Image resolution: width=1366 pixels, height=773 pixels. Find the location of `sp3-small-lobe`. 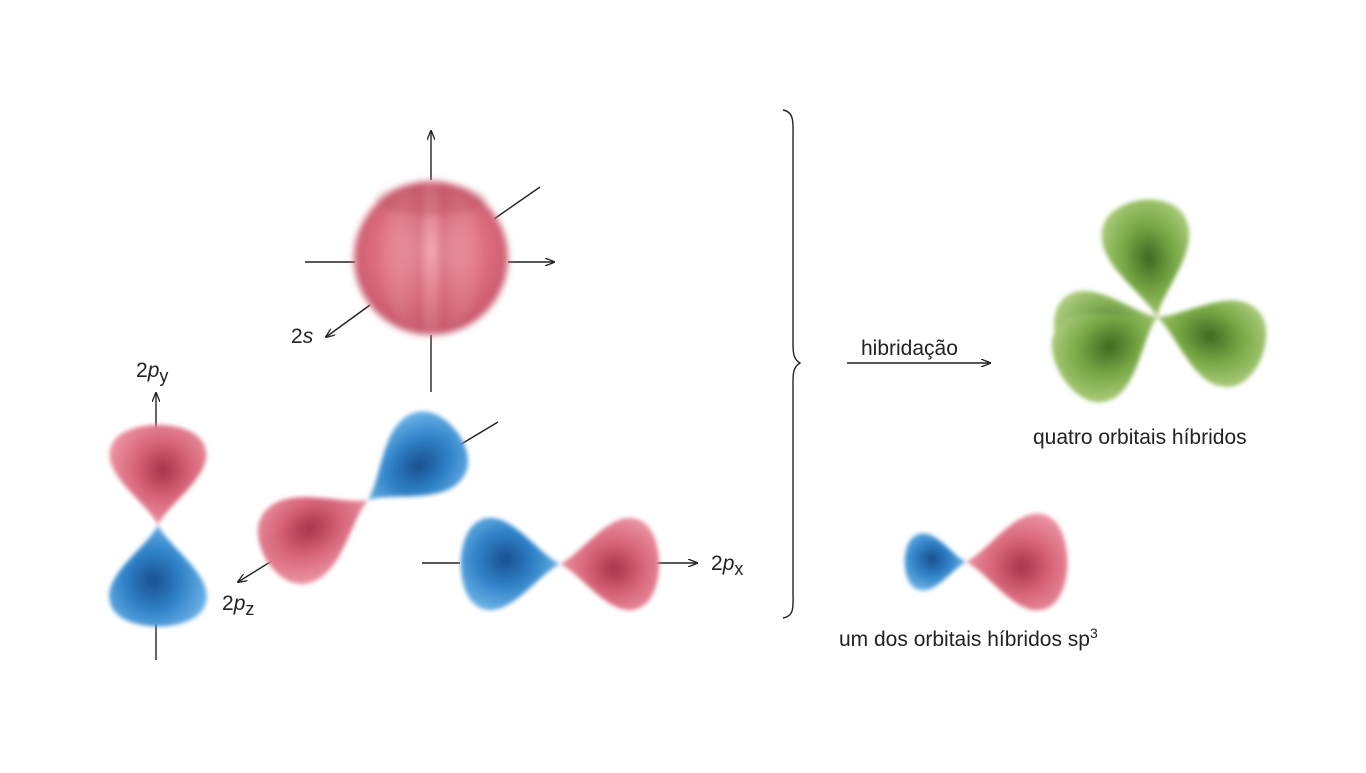

sp3-small-lobe is located at coordinates (935, 562).